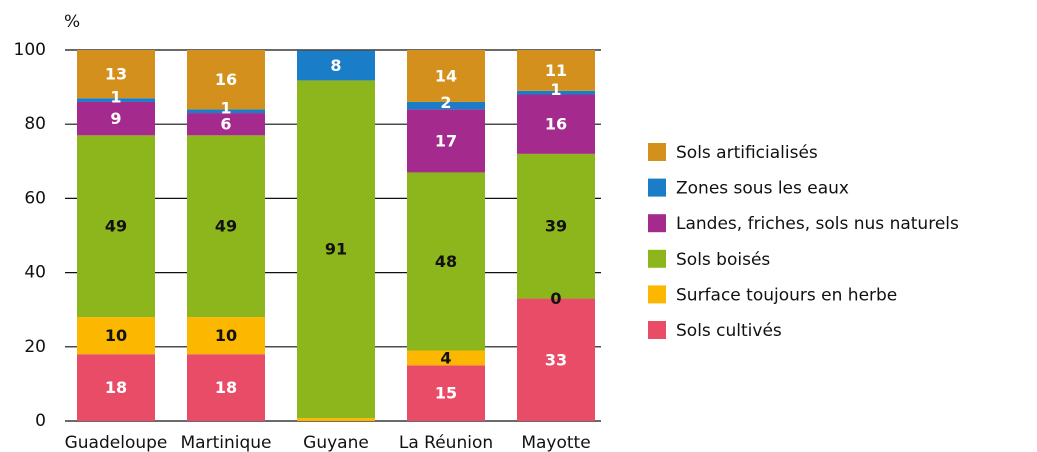 The width and height of the screenshot is (1037, 452). What do you see at coordinates (786, 295) in the screenshot?
I see `legend-label: Surface toujours en herbe` at bounding box center [786, 295].